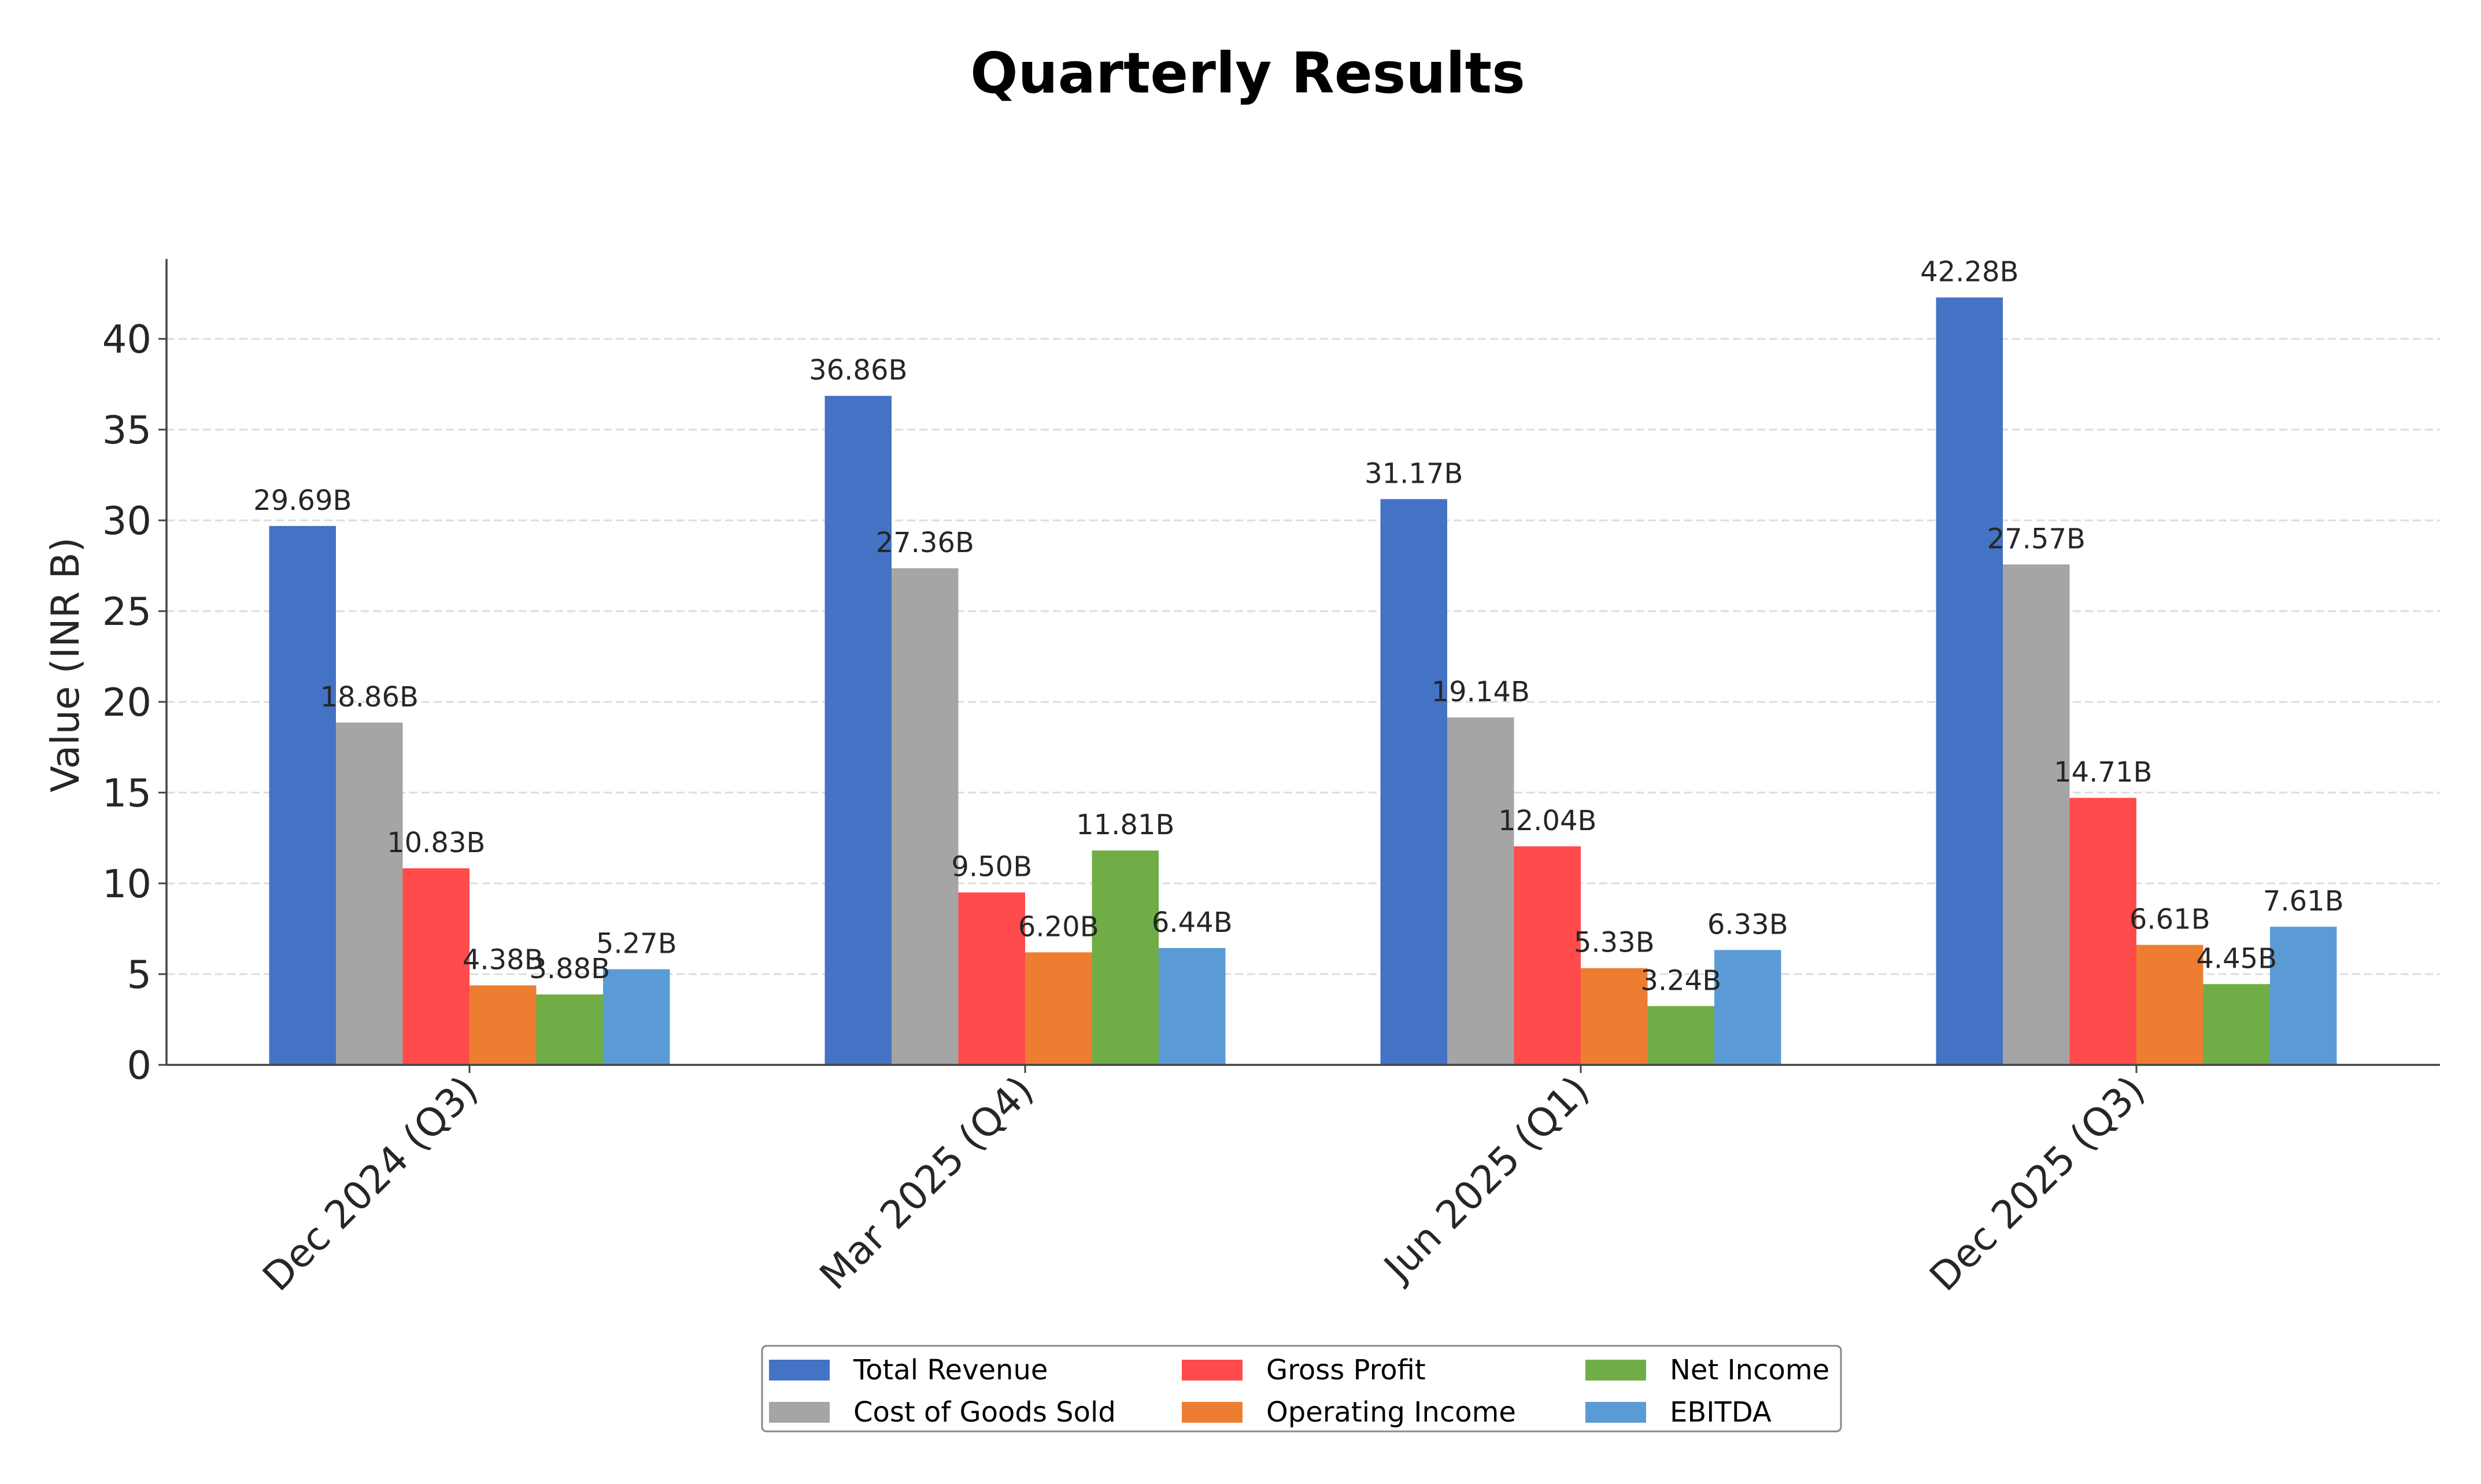  I want to click on y-tick-label: 20, so click(127, 702).